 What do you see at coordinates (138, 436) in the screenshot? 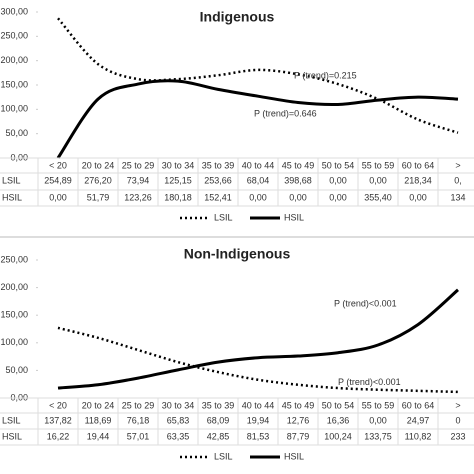
I see `table-cell: 57,01` at bounding box center [138, 436].